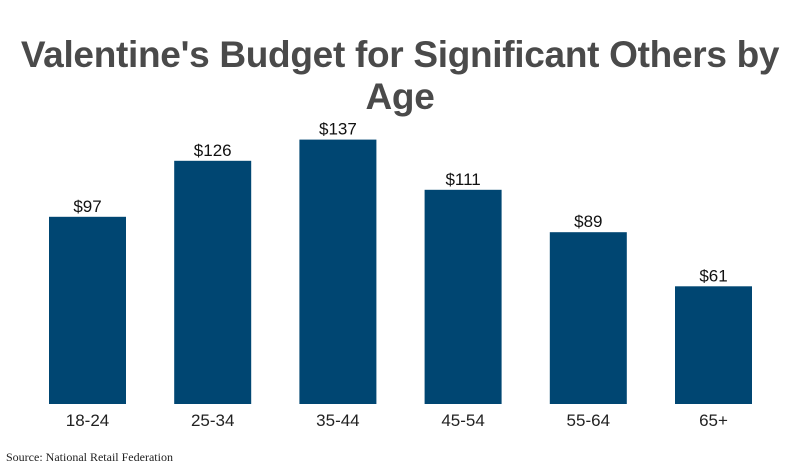  Describe the element at coordinates (713, 275) in the screenshot. I see `value-label-65+: $61` at that location.